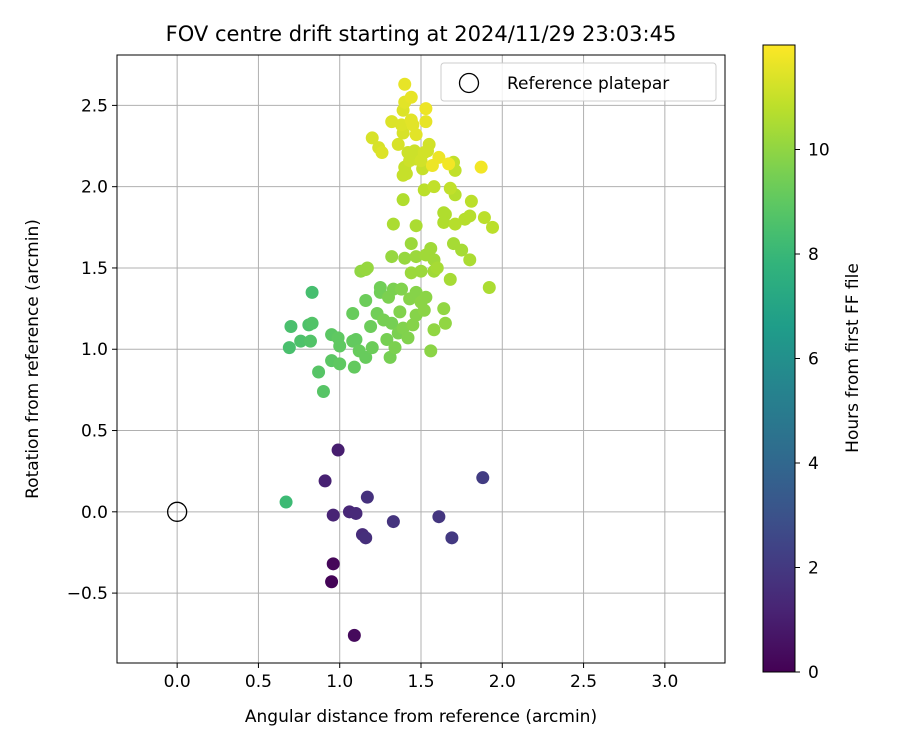 This screenshot has height=750, width=900. I want to click on reference-marker, so click(177, 511).